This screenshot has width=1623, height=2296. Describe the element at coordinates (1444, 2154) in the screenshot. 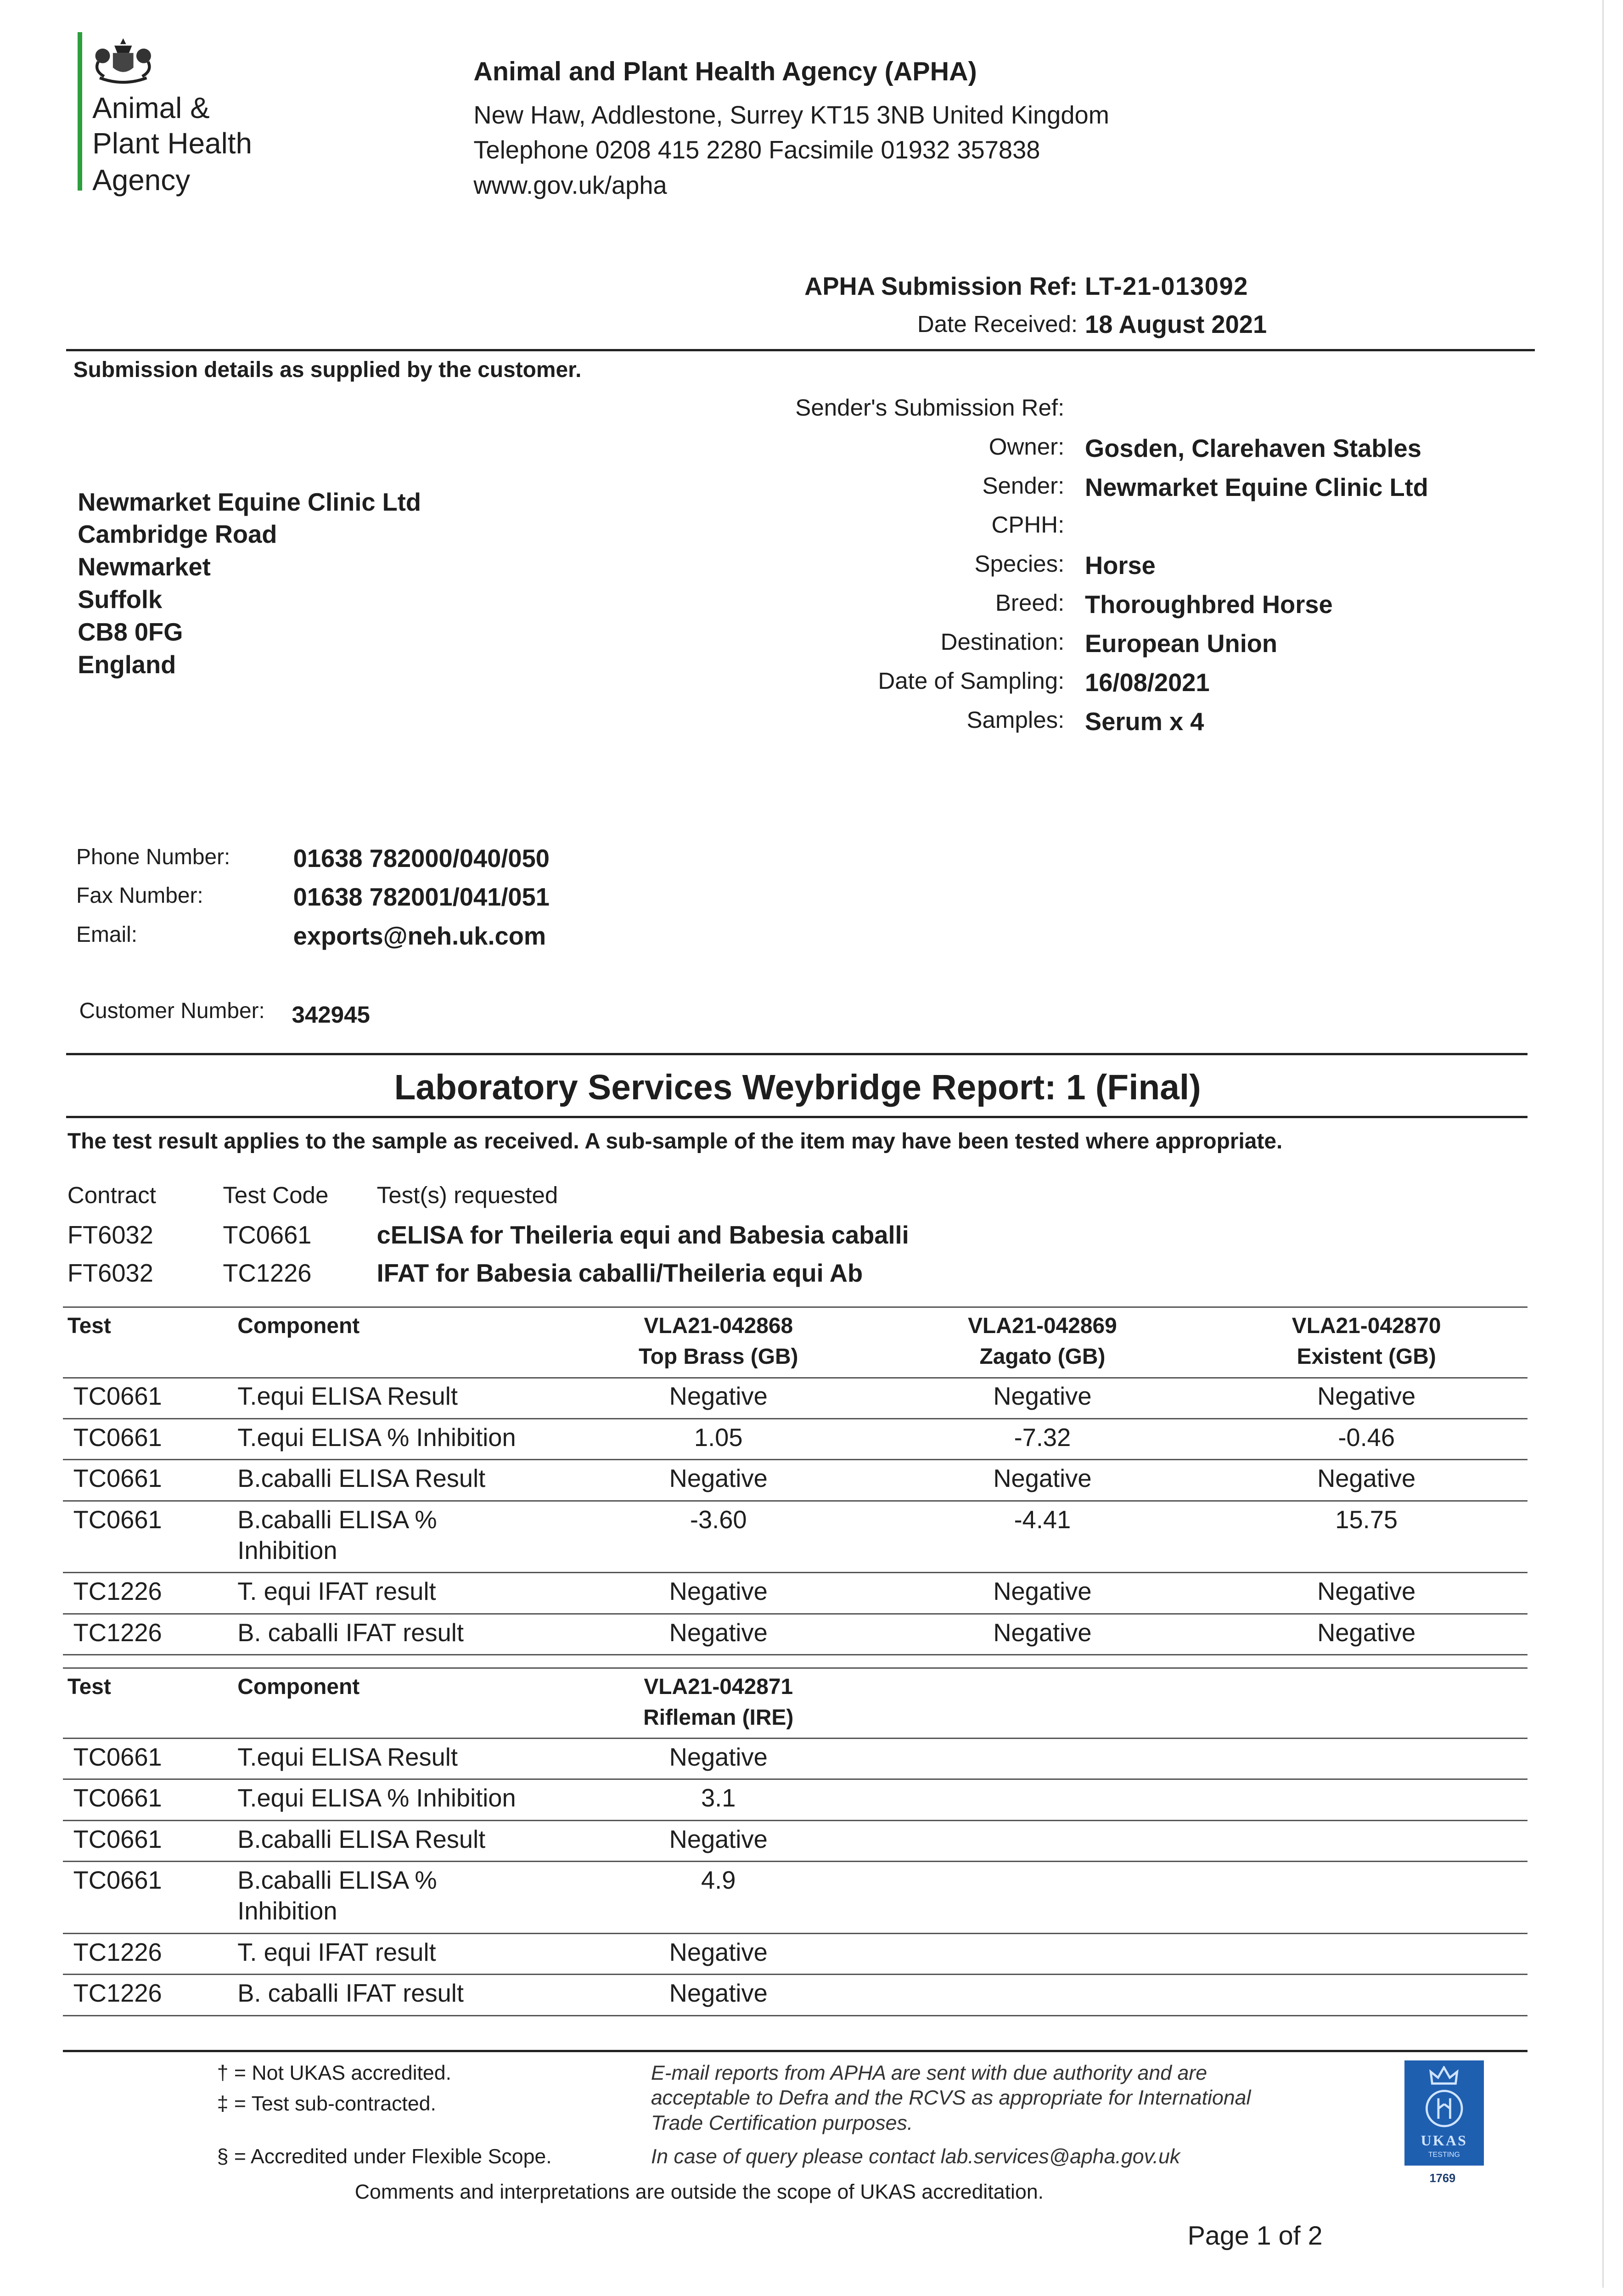

I see `ukas-logo-sub: TESTING` at that location.